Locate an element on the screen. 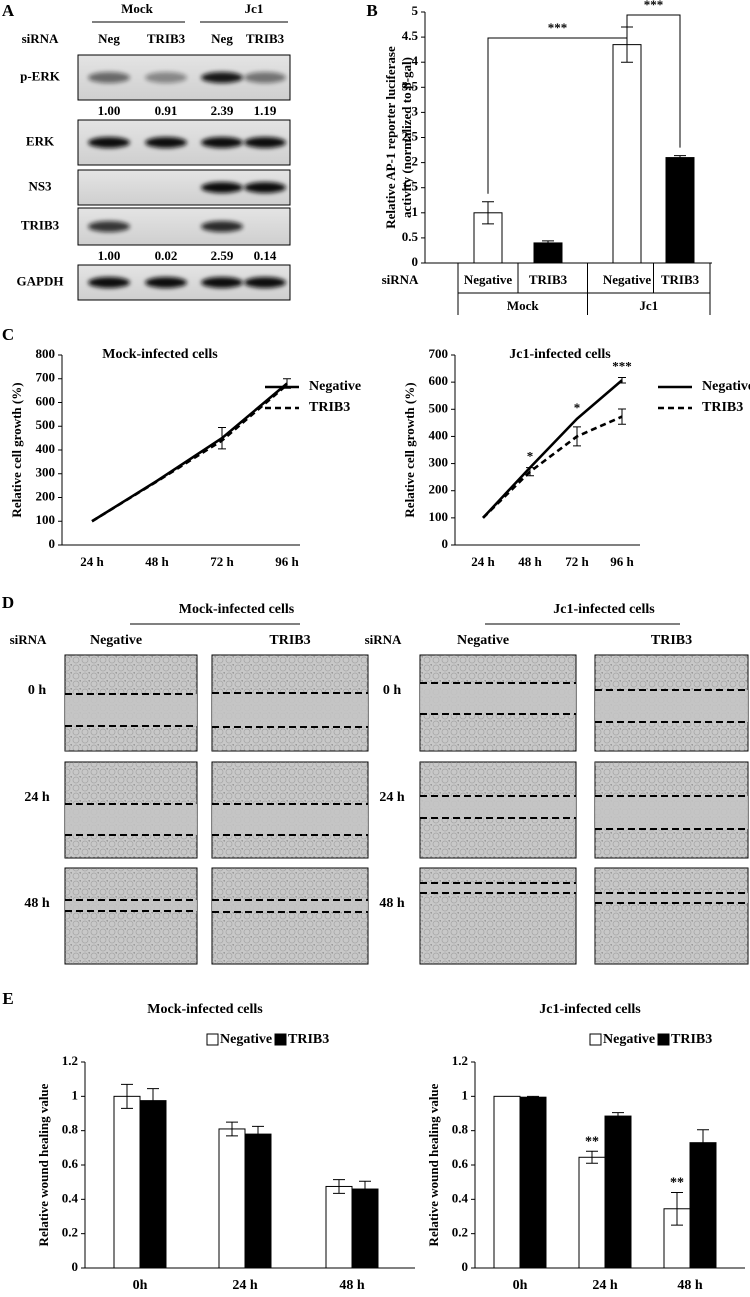  x-tick-label: 96 h is located at coordinates (622, 561).